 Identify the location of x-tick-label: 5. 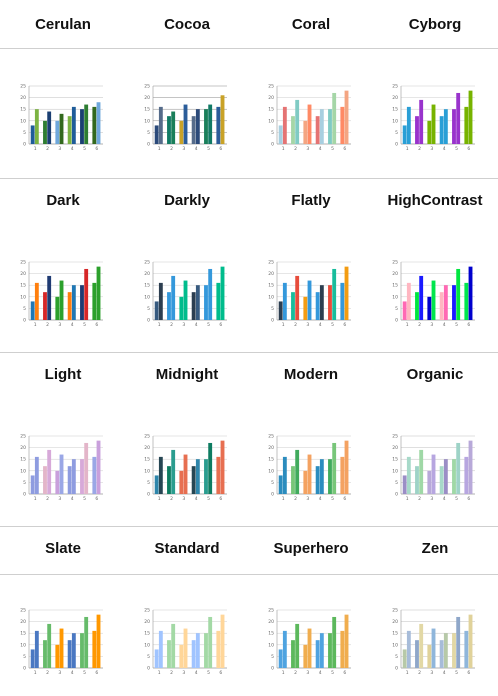
(332, 499).